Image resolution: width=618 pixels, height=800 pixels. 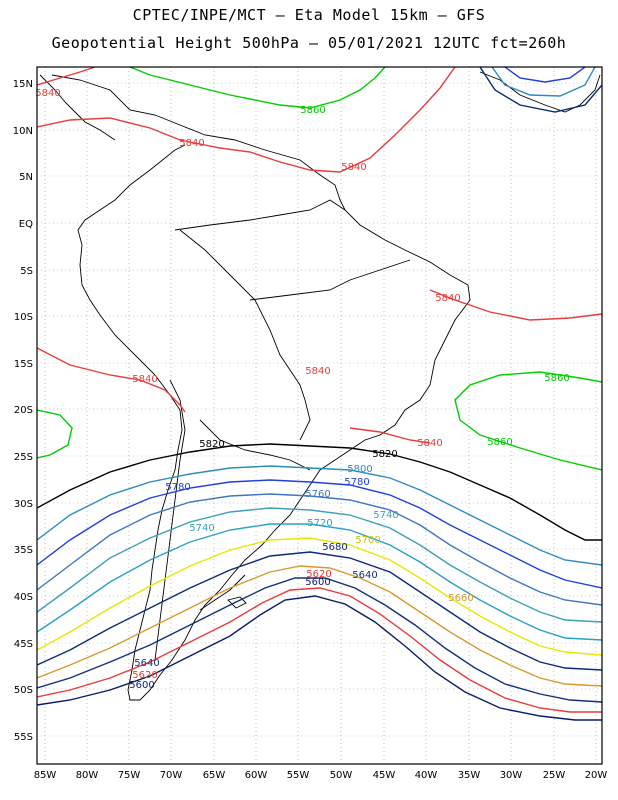 What do you see at coordinates (460, 598) in the screenshot?
I see `contour-label: 5660` at bounding box center [460, 598].